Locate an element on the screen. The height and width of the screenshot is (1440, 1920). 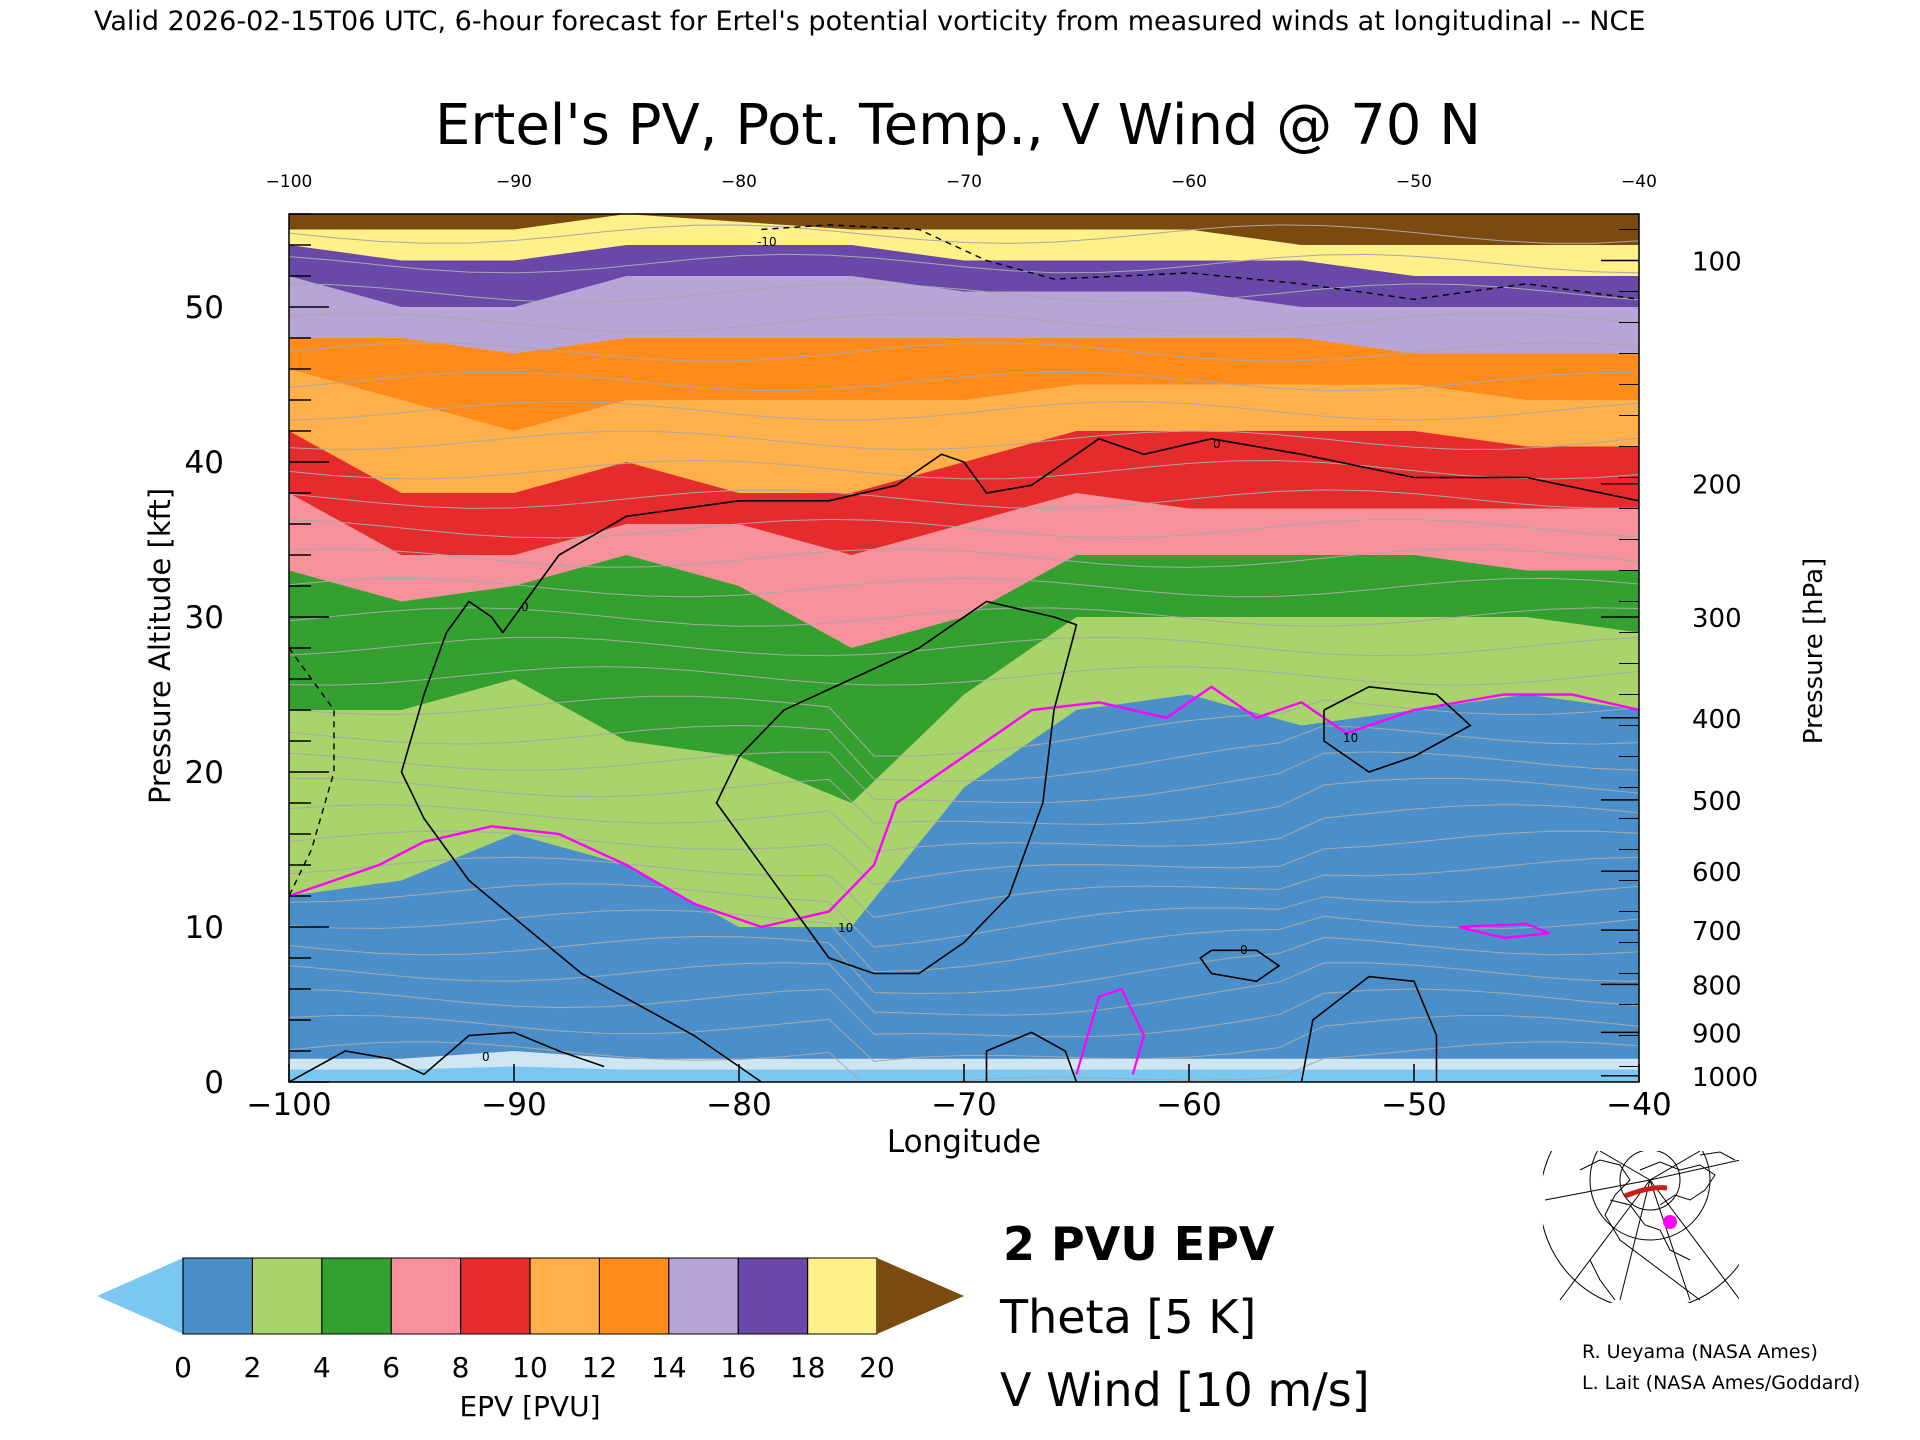
credit-line-1: R. Ueyama (NASA Ames) is located at coordinates (1700, 1352).